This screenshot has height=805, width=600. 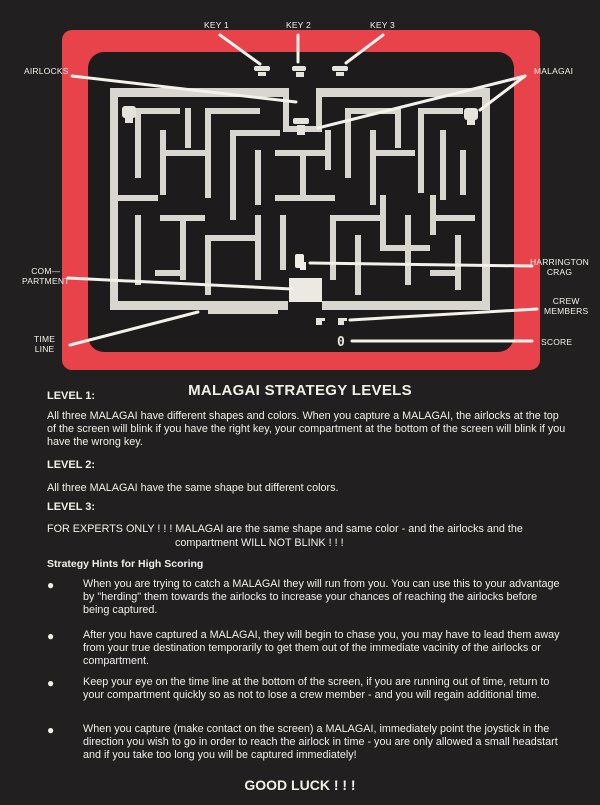 What do you see at coordinates (129, 114) in the screenshot?
I see `malagai-left-sprite` at bounding box center [129, 114].